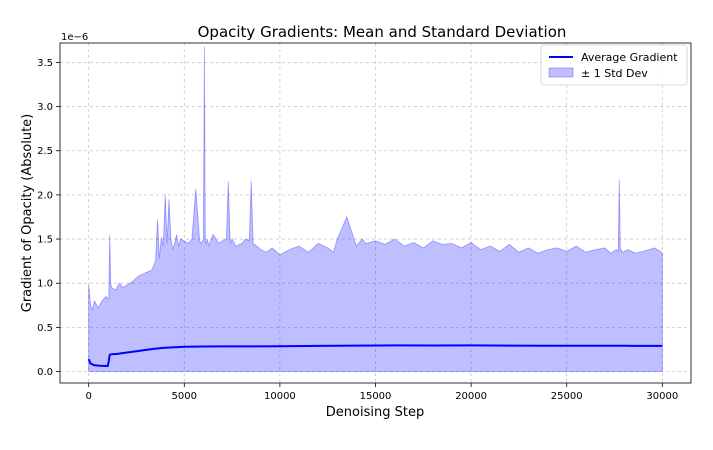  What do you see at coordinates (45, 63) in the screenshot?
I see `y-tick-label: 3.5` at bounding box center [45, 63].